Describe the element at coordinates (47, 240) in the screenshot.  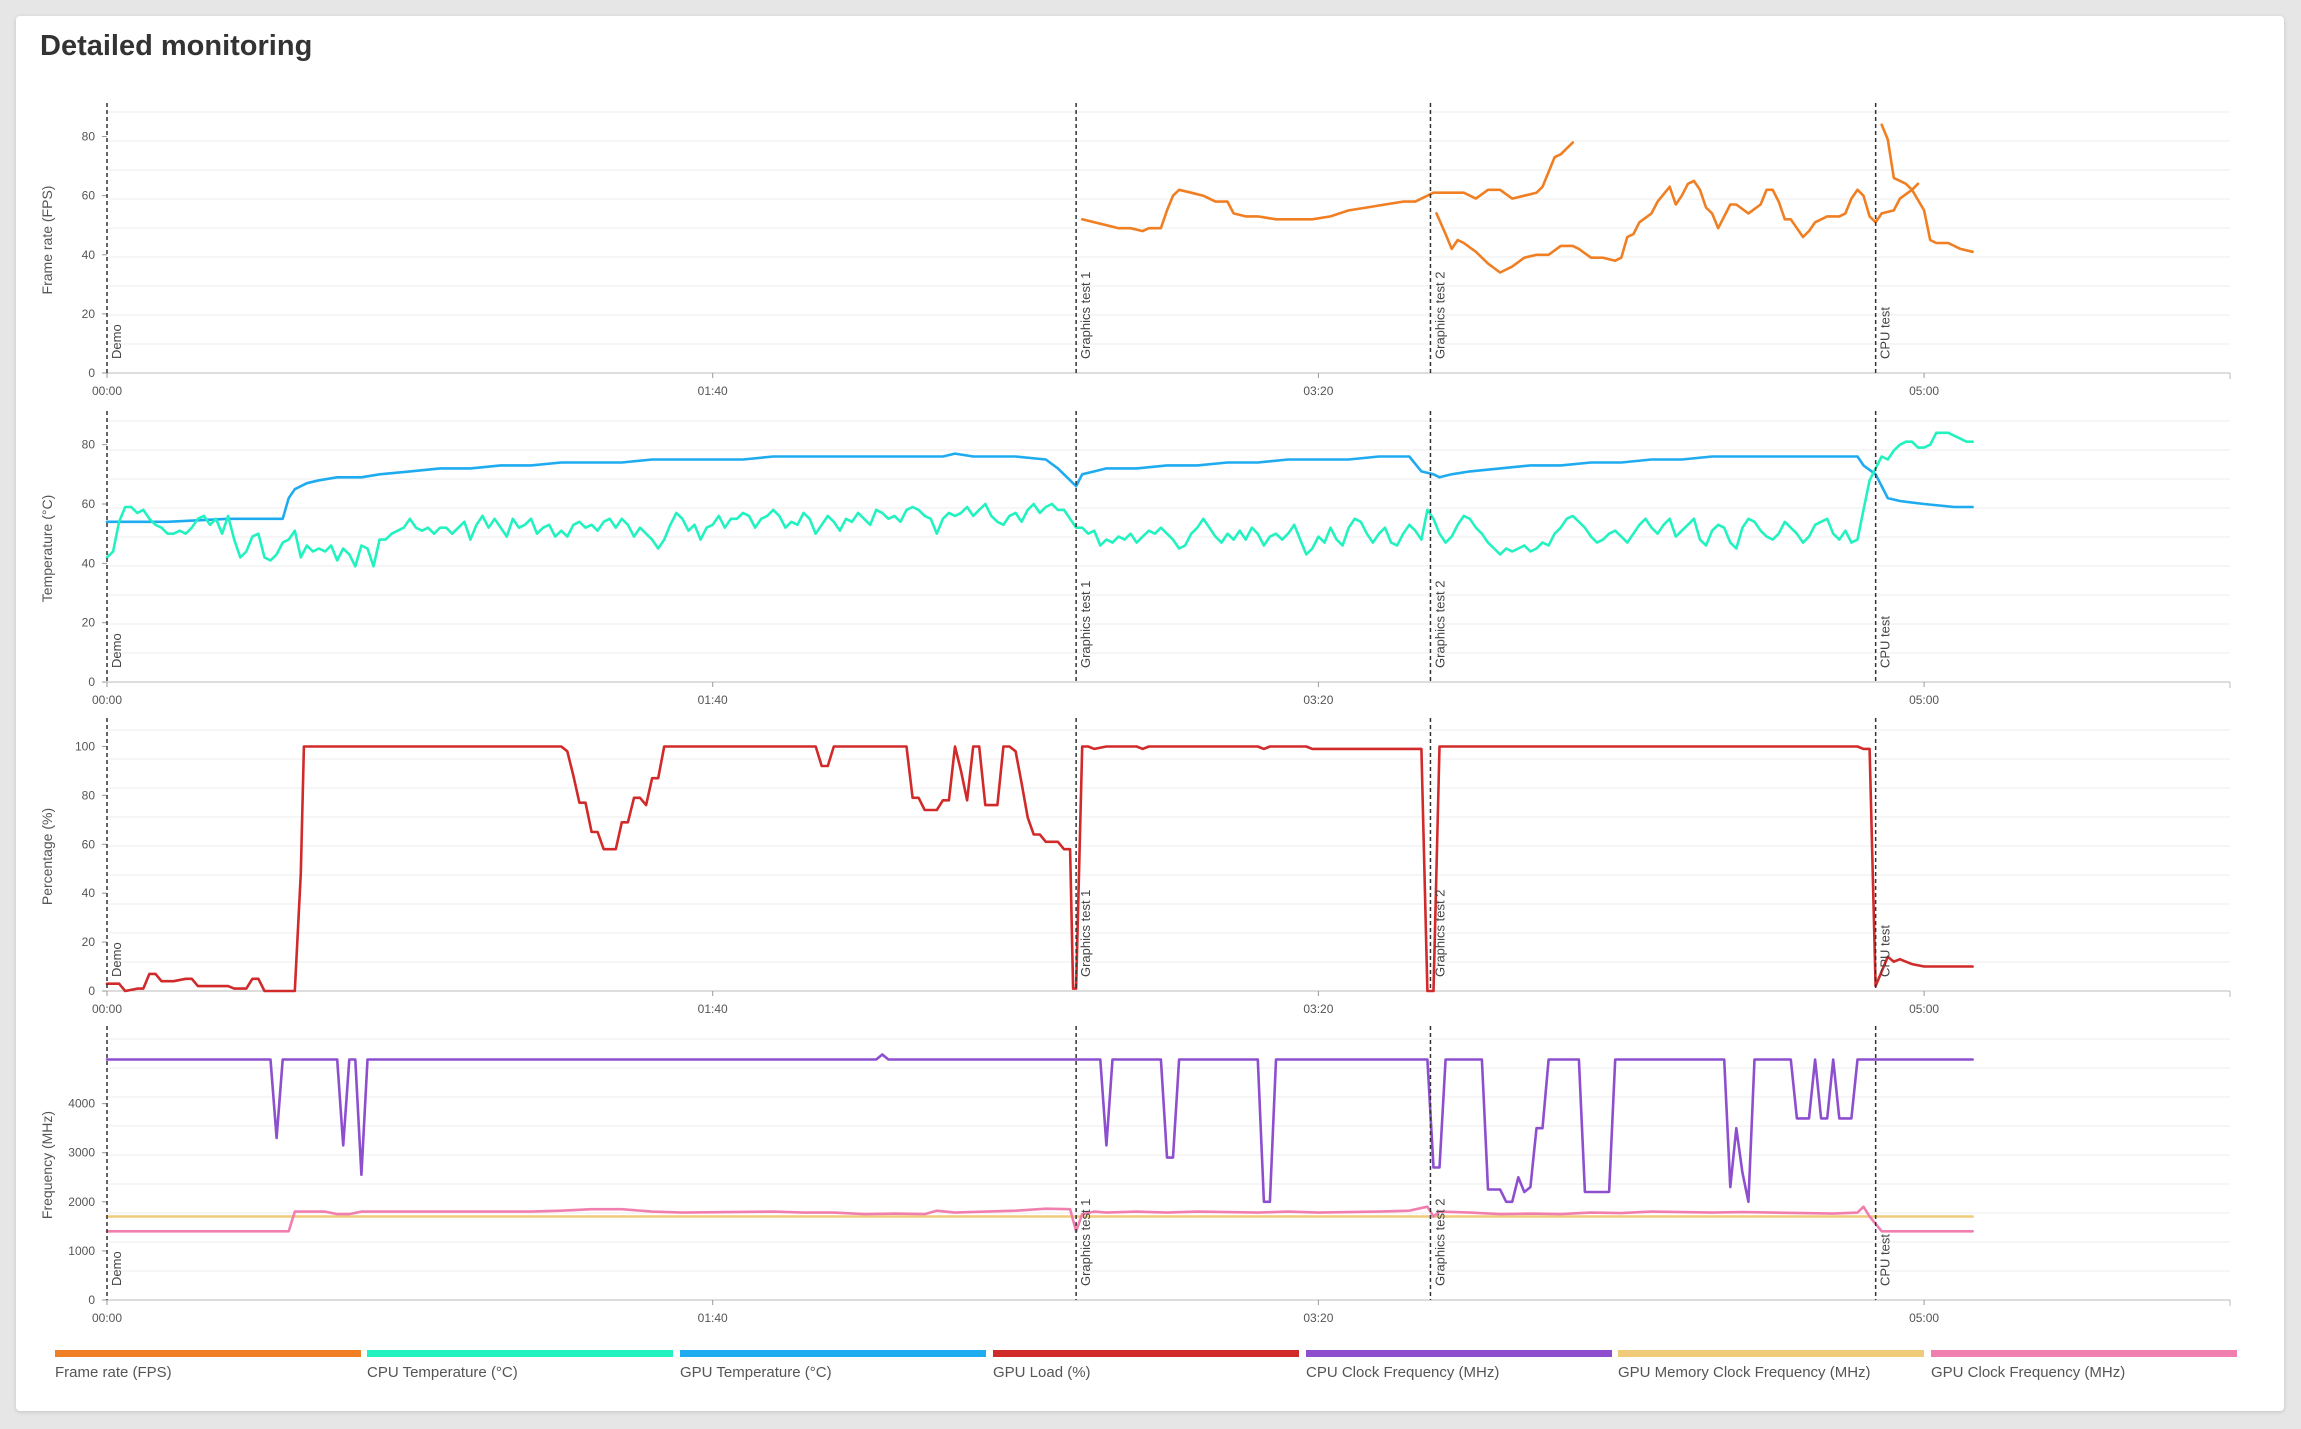
I see `y-axis-label: Frame rate (FPS)` at that location.